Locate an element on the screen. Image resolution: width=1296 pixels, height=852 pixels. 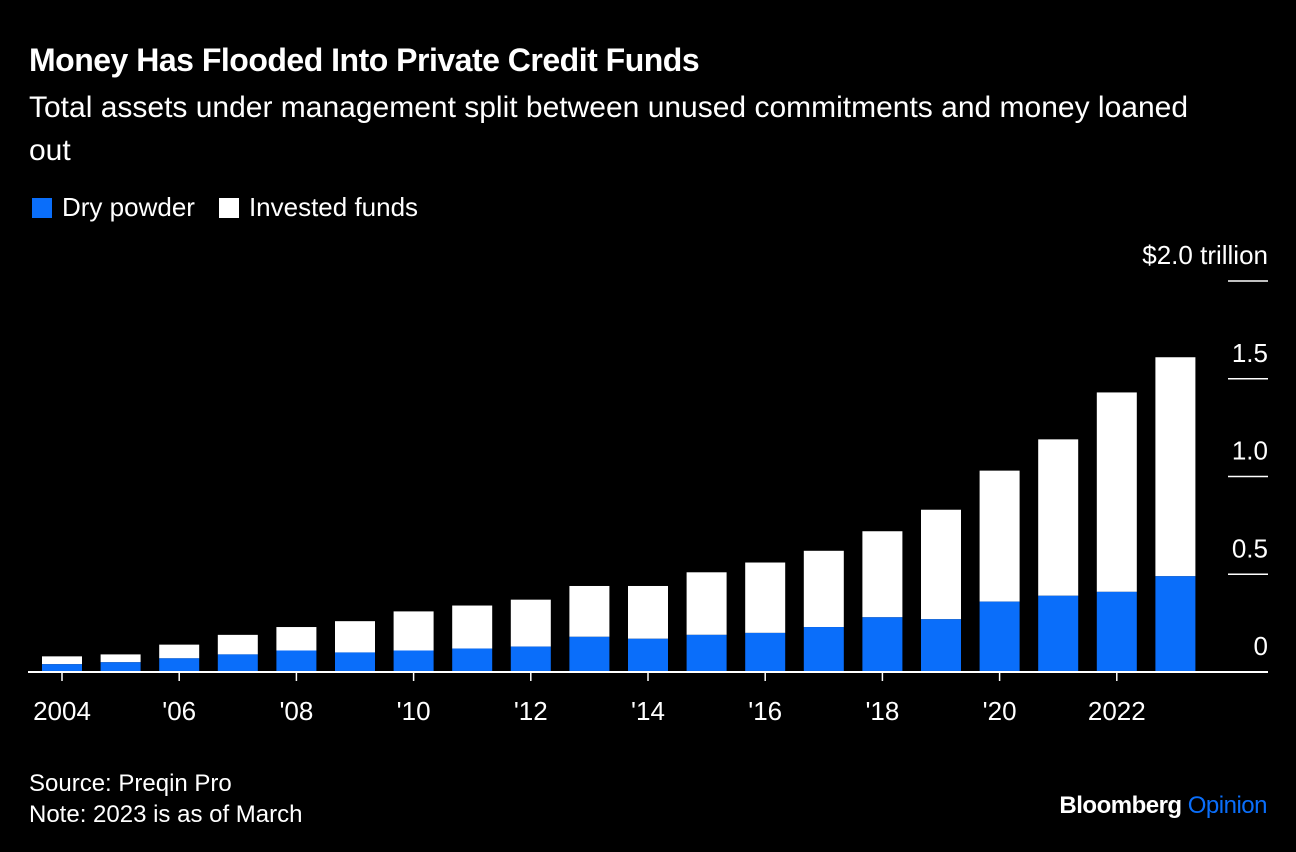
legend-item-dry-powder: Dry powder is located at coordinates (113, 207).